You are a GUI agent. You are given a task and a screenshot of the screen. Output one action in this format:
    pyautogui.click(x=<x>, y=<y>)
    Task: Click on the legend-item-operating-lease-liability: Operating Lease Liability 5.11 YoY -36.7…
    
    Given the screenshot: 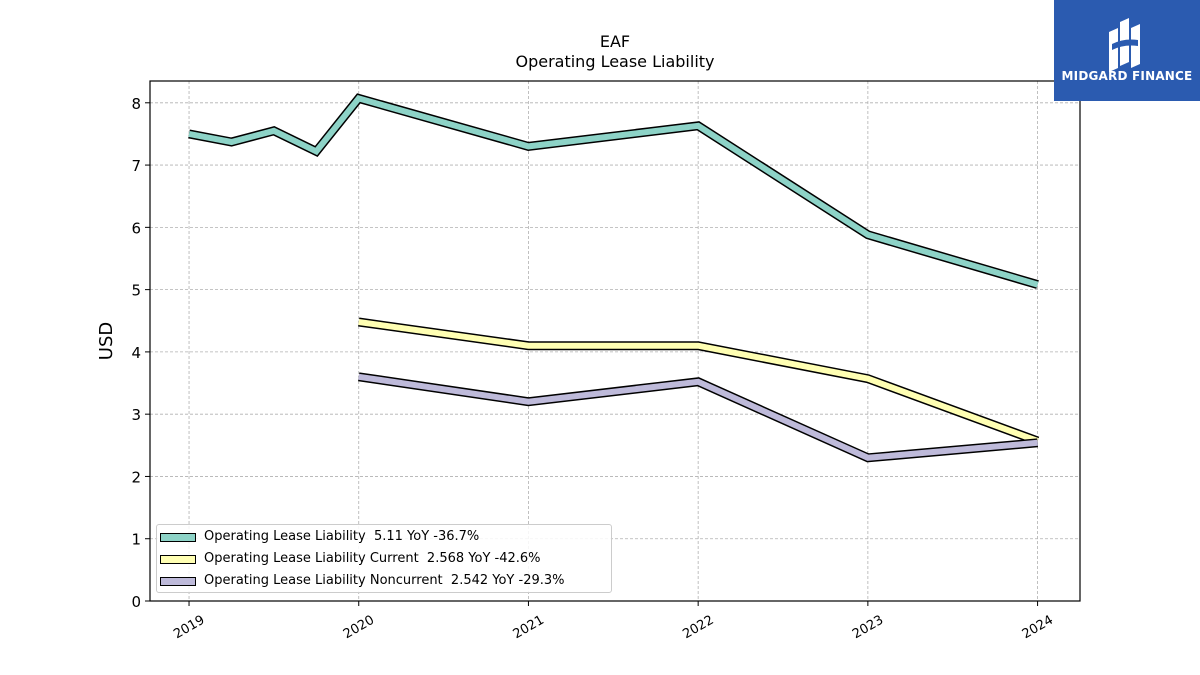 What is the action you would take?
    pyautogui.click(x=385, y=538)
    